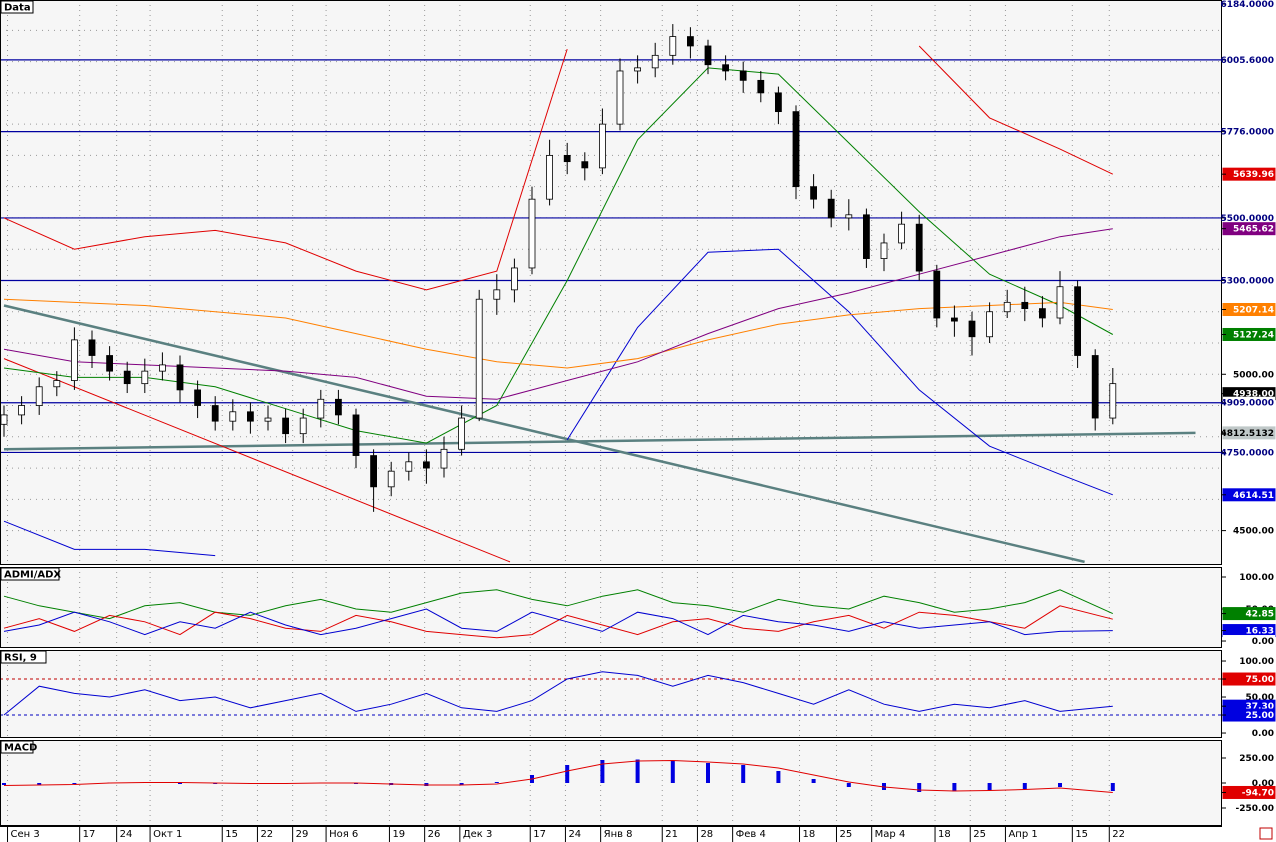 This screenshot has width=1276, height=842. What do you see at coordinates (1258, 793) in the screenshot?
I see `axis-tag-label: -94.70` at bounding box center [1258, 793].